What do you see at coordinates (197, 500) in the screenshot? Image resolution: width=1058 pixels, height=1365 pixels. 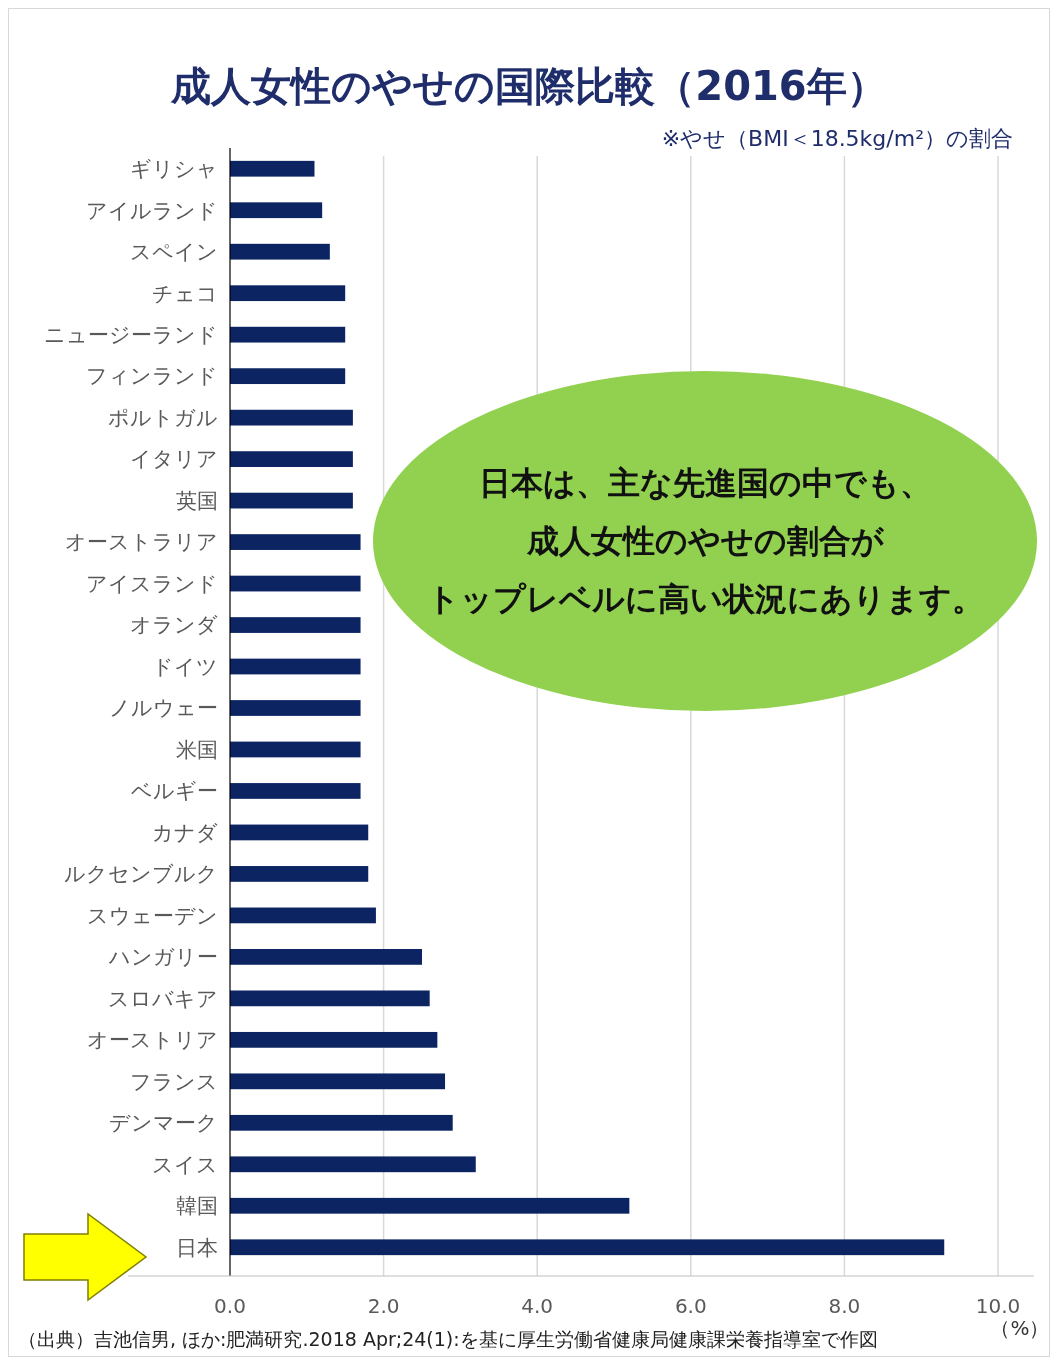 I see `y-tick-label: 英国` at bounding box center [197, 500].